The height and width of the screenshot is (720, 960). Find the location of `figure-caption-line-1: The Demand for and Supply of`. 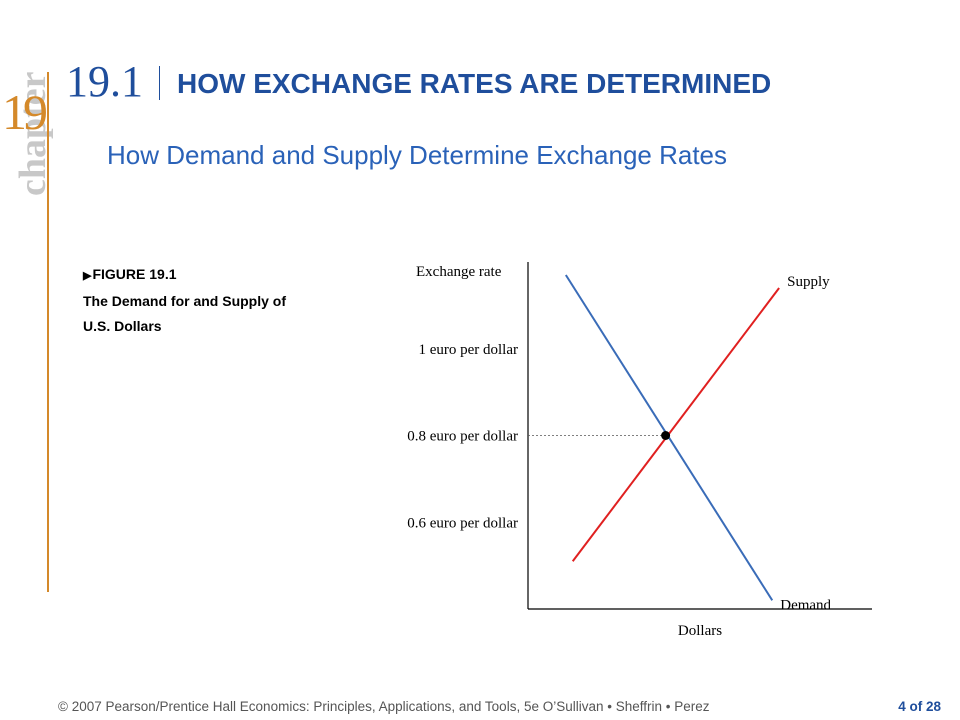

figure-caption-line-1: The Demand for and Supply of is located at coordinates (185, 301).